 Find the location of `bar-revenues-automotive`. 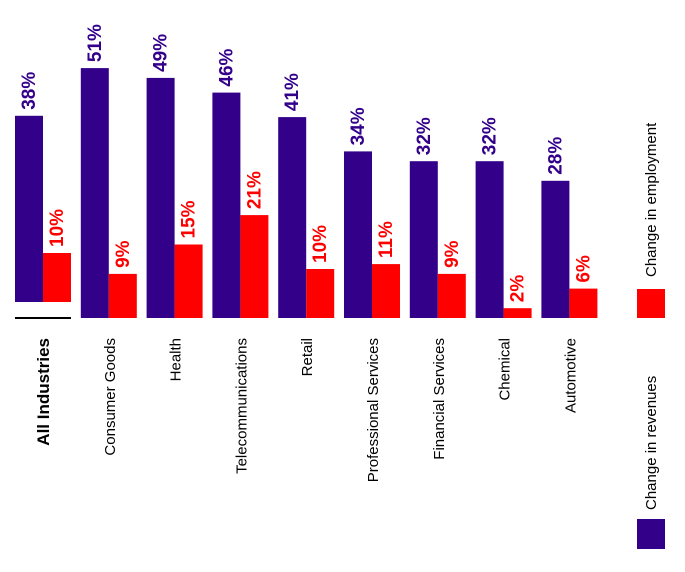

bar-revenues-automotive is located at coordinates (555, 249).